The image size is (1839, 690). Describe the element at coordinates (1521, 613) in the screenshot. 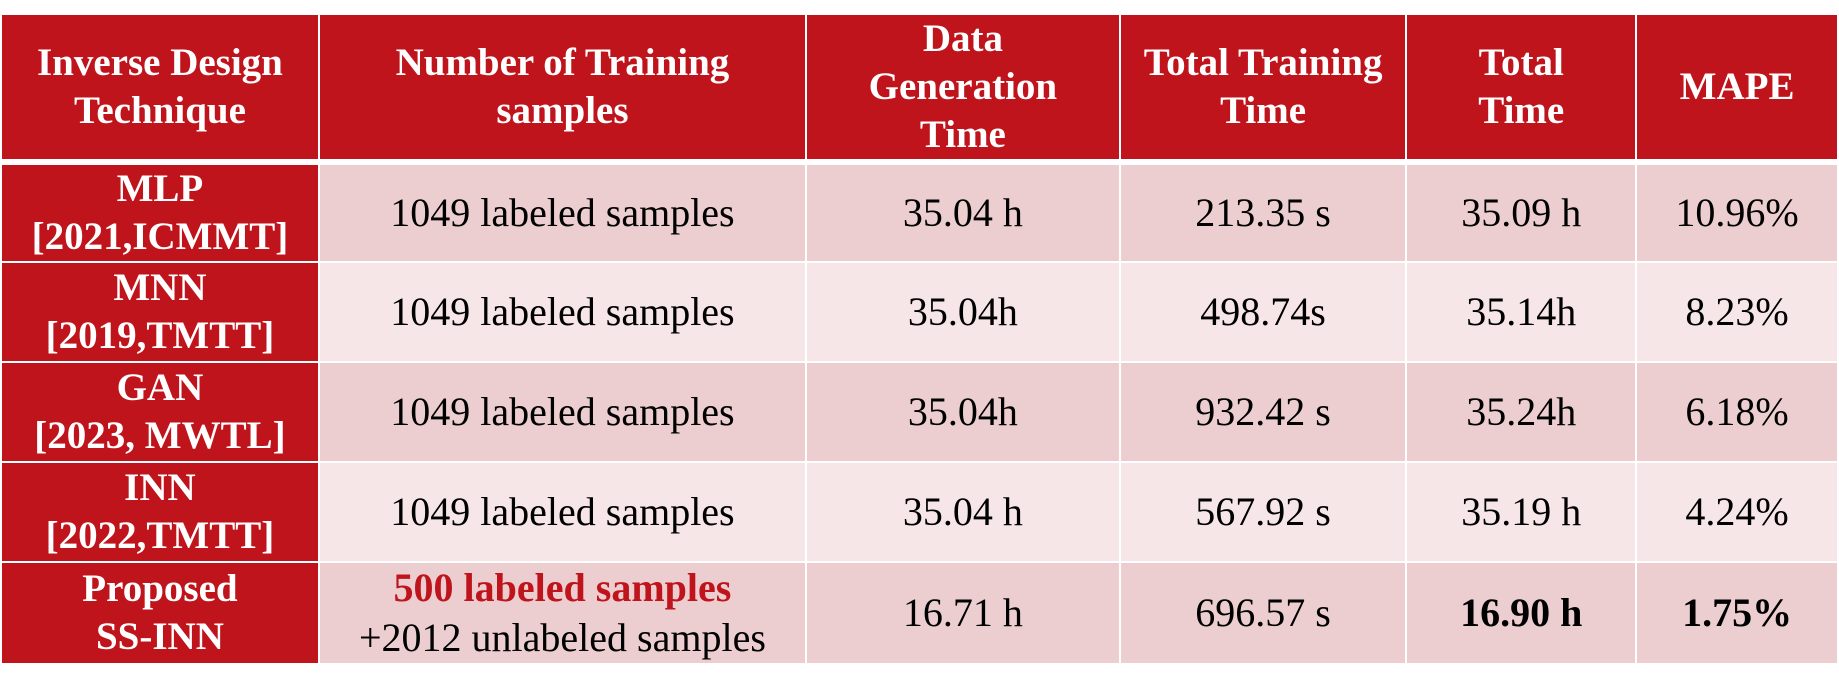

I see `total-time-cell-highlight: 16.90 h` at that location.